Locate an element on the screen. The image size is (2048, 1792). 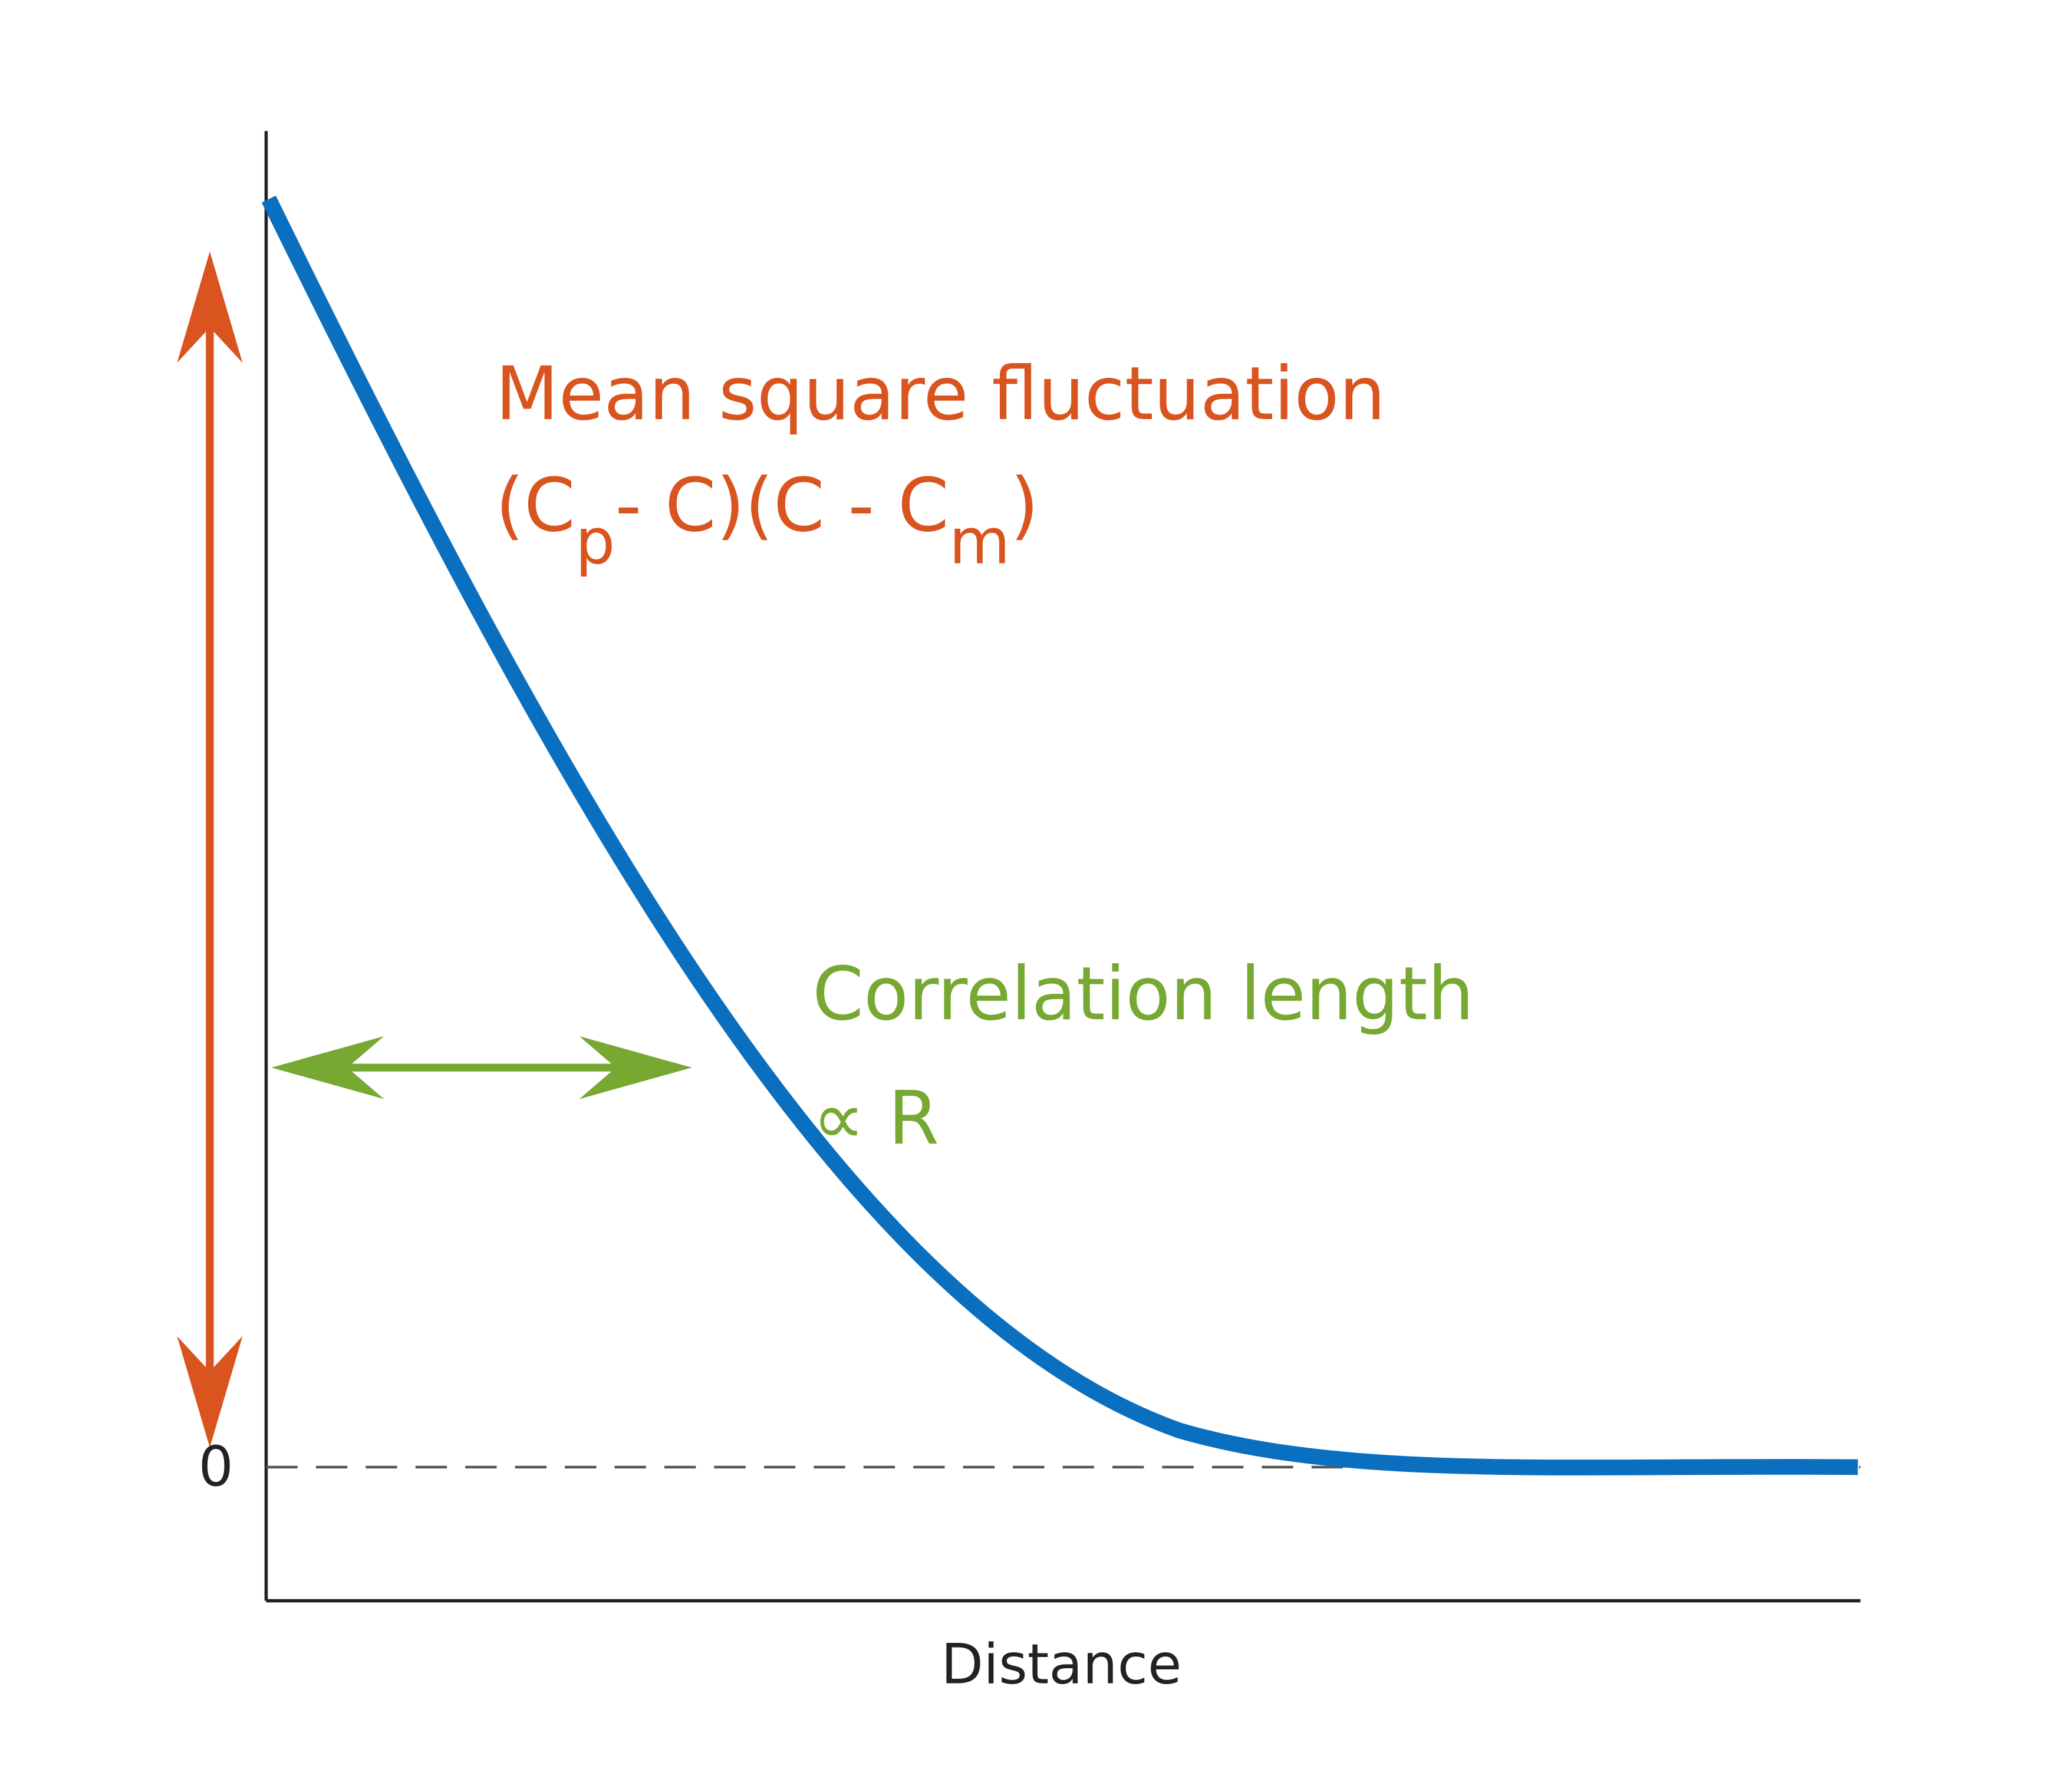
formula-part: ) is located at coordinates (1024, 505).